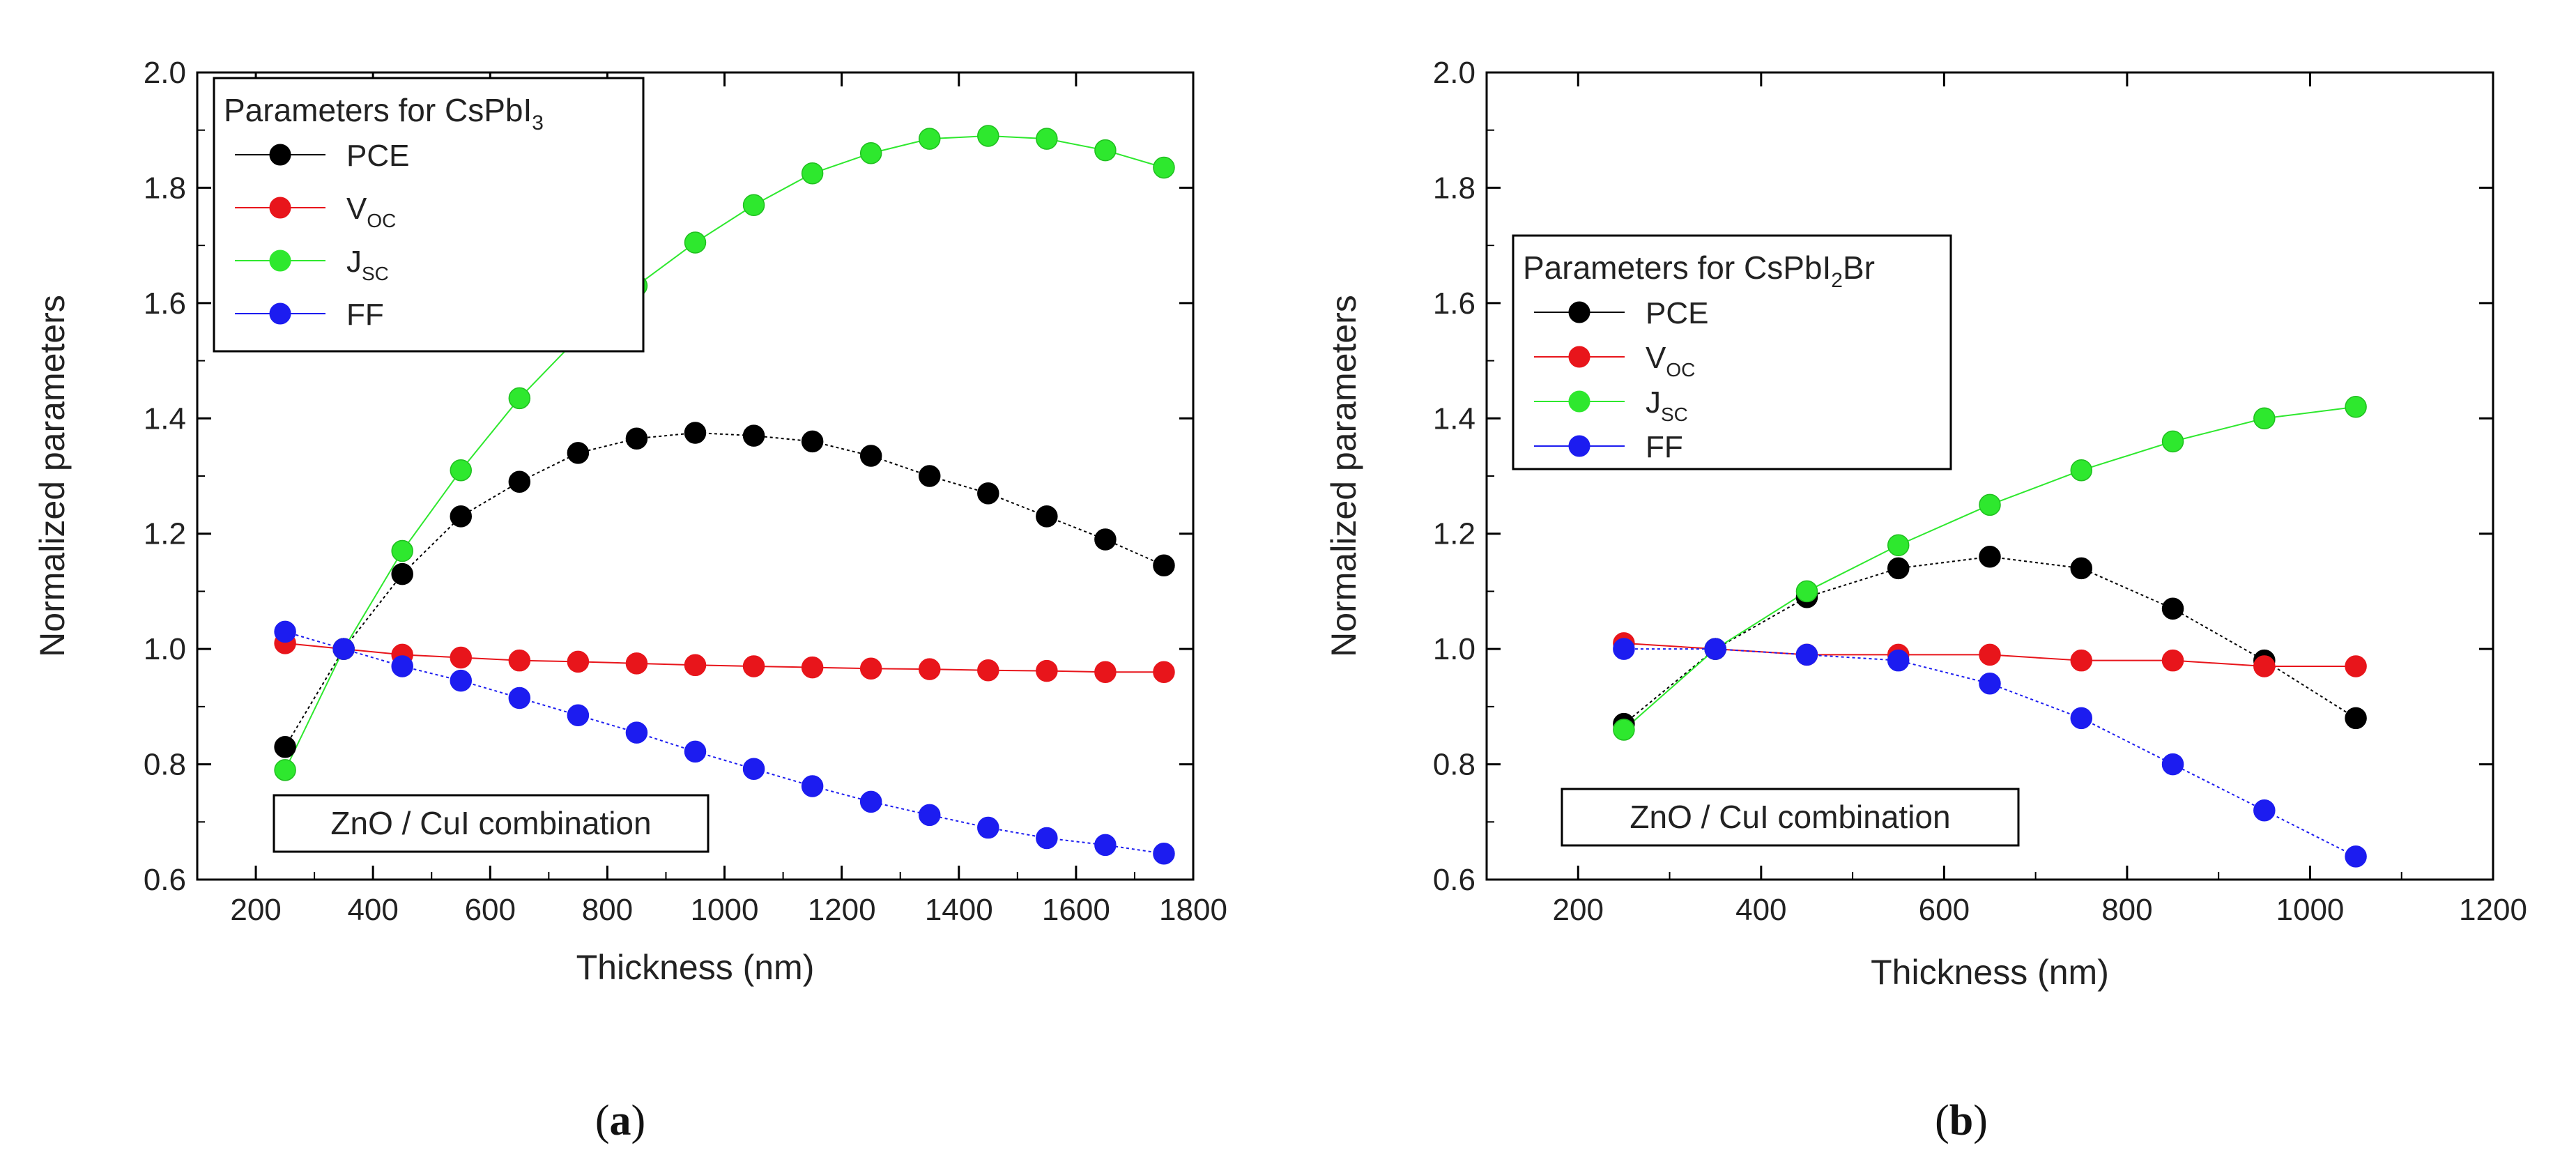 The image size is (2576, 1150). Describe the element at coordinates (1579, 357) in the screenshot. I see `legend-marker-voc` at that location.